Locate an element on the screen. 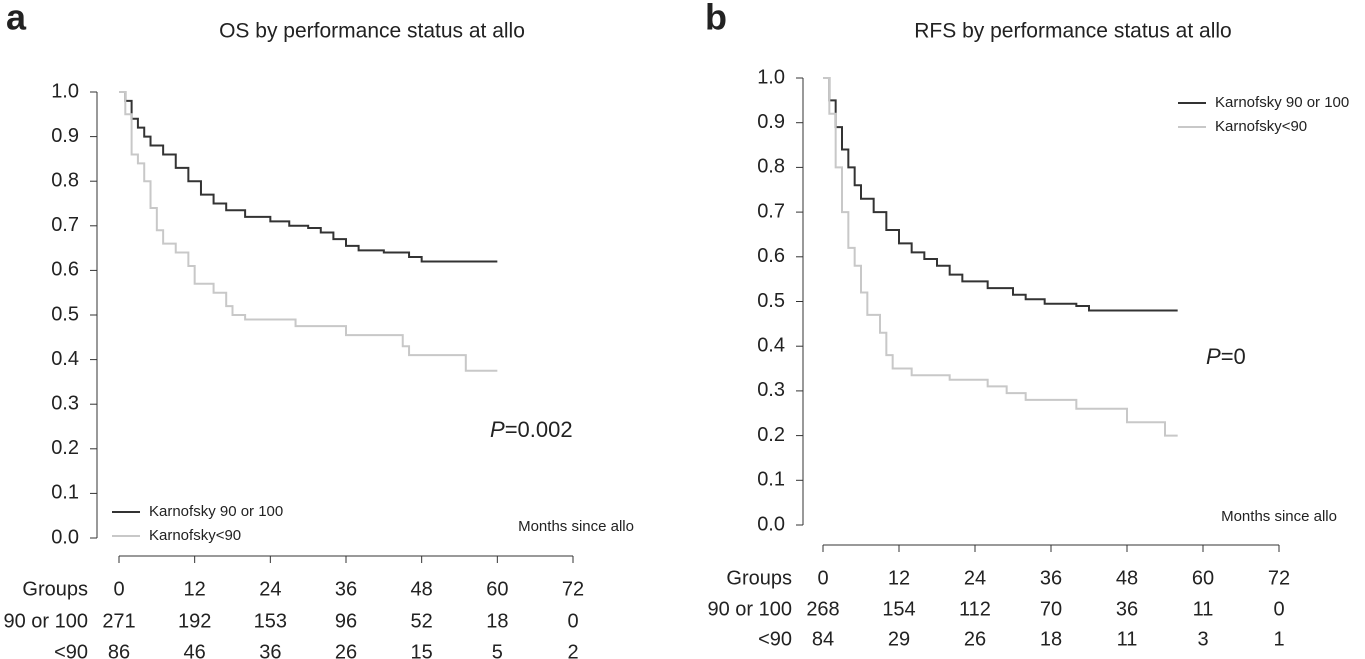 This screenshot has height=659, width=1365. risk-count: 153 is located at coordinates (270, 621).